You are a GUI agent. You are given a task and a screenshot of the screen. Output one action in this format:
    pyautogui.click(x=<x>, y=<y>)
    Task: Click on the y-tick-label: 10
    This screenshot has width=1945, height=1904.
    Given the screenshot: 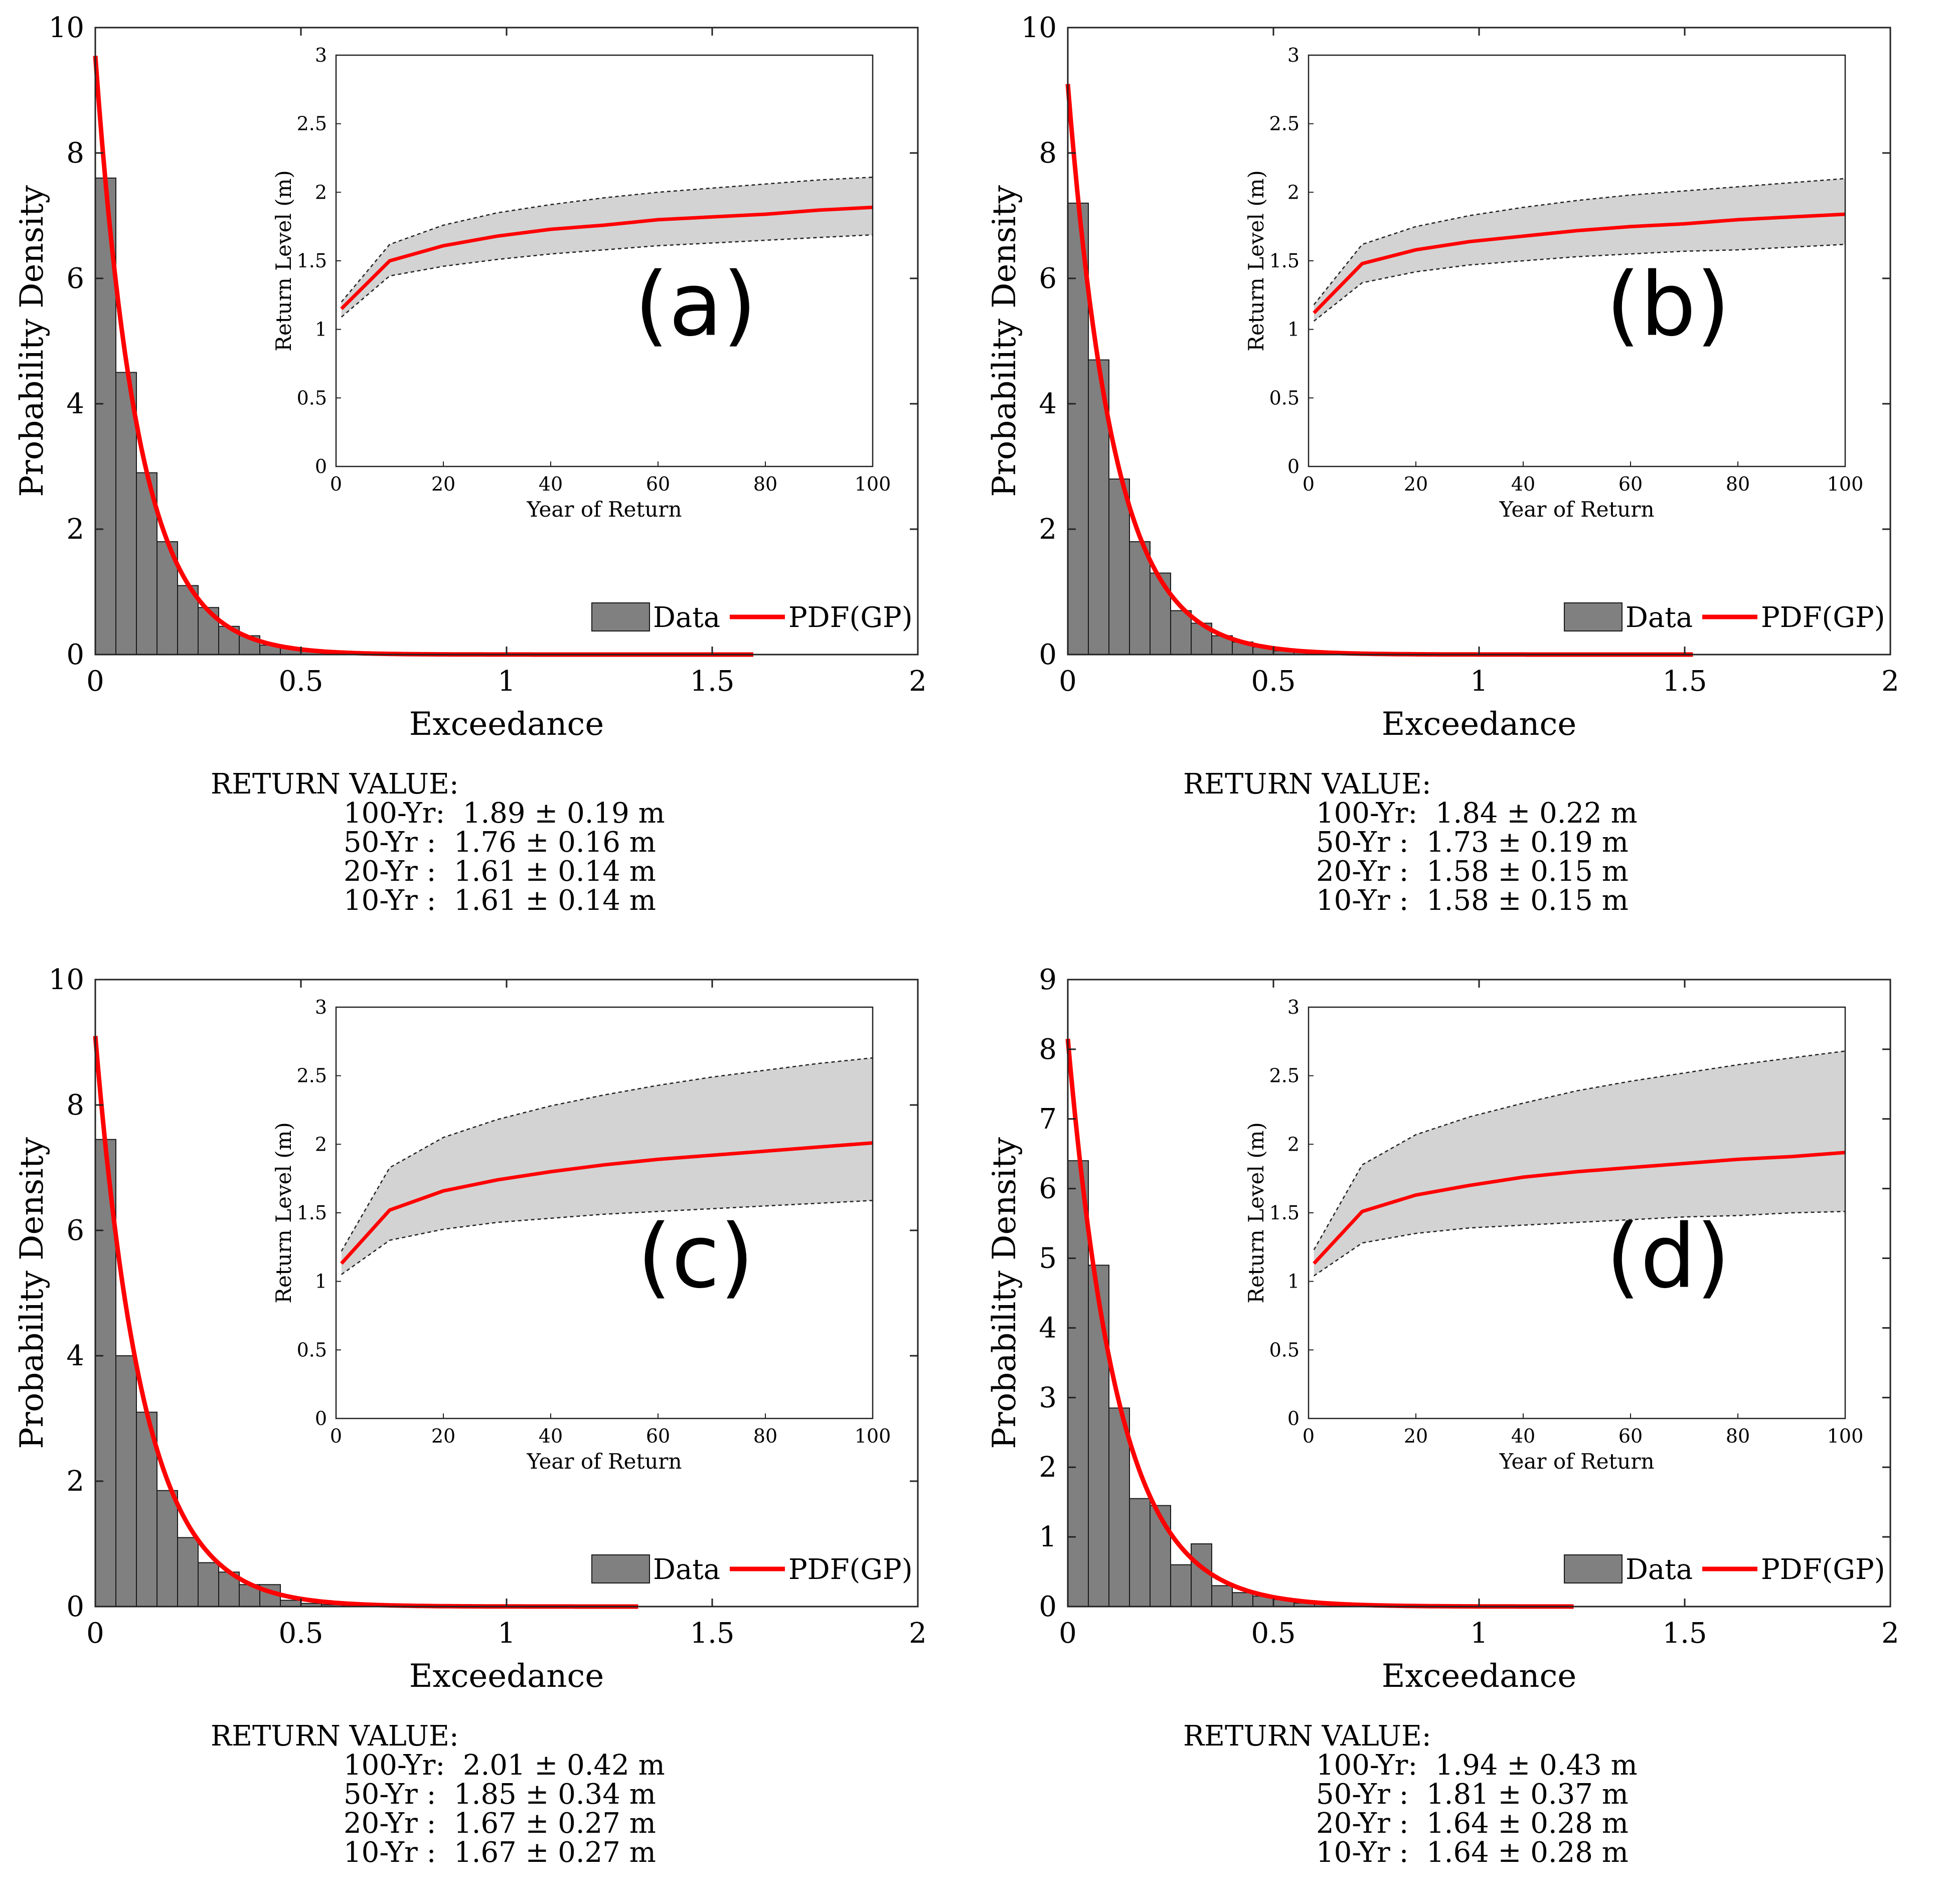 What is the action you would take?
    pyautogui.click(x=66, y=28)
    